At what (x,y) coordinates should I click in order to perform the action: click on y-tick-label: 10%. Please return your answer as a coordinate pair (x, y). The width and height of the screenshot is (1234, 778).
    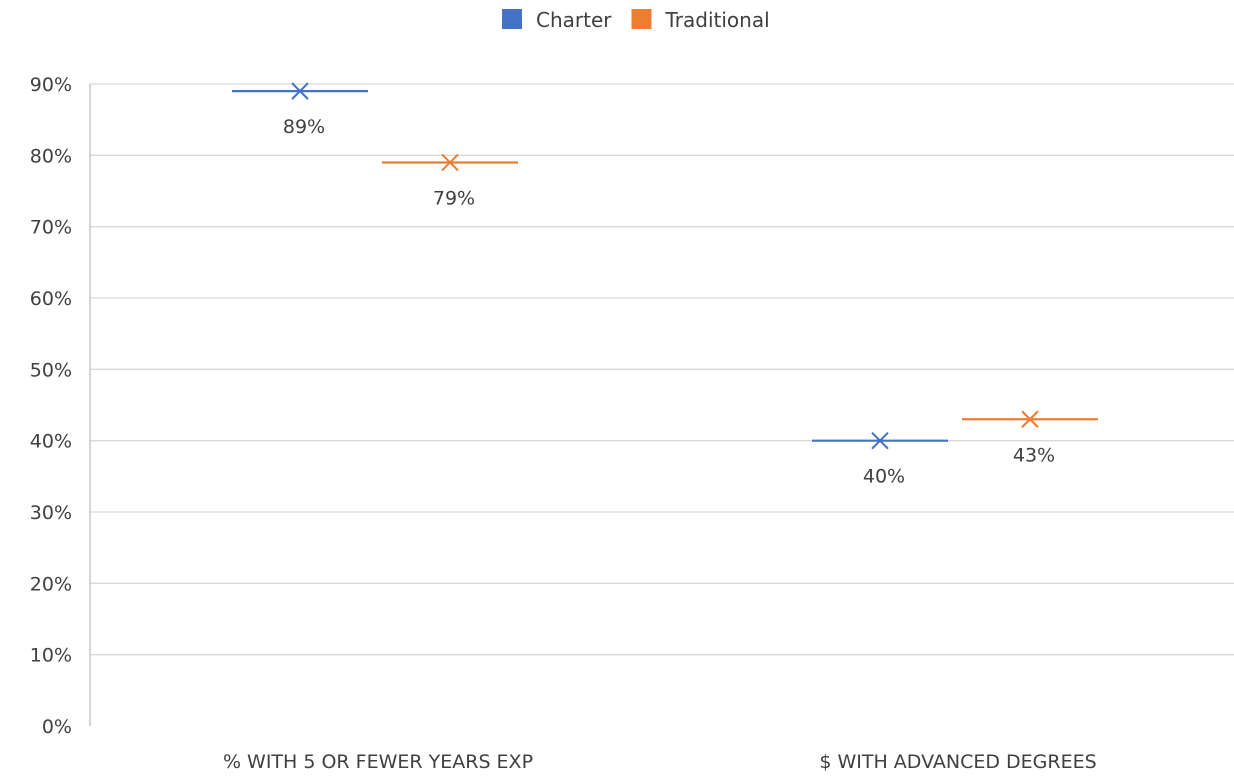
    Looking at the image, I should click on (51, 656).